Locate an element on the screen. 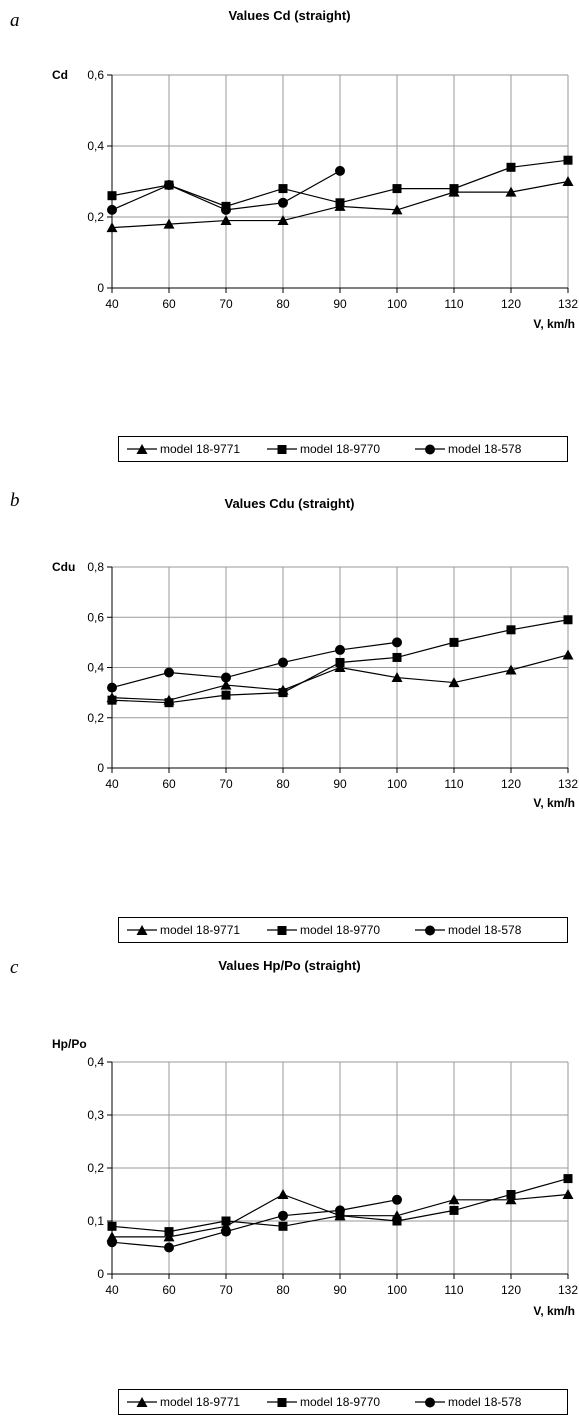  y-tick-label: 0,2 is located at coordinates (95, 718).